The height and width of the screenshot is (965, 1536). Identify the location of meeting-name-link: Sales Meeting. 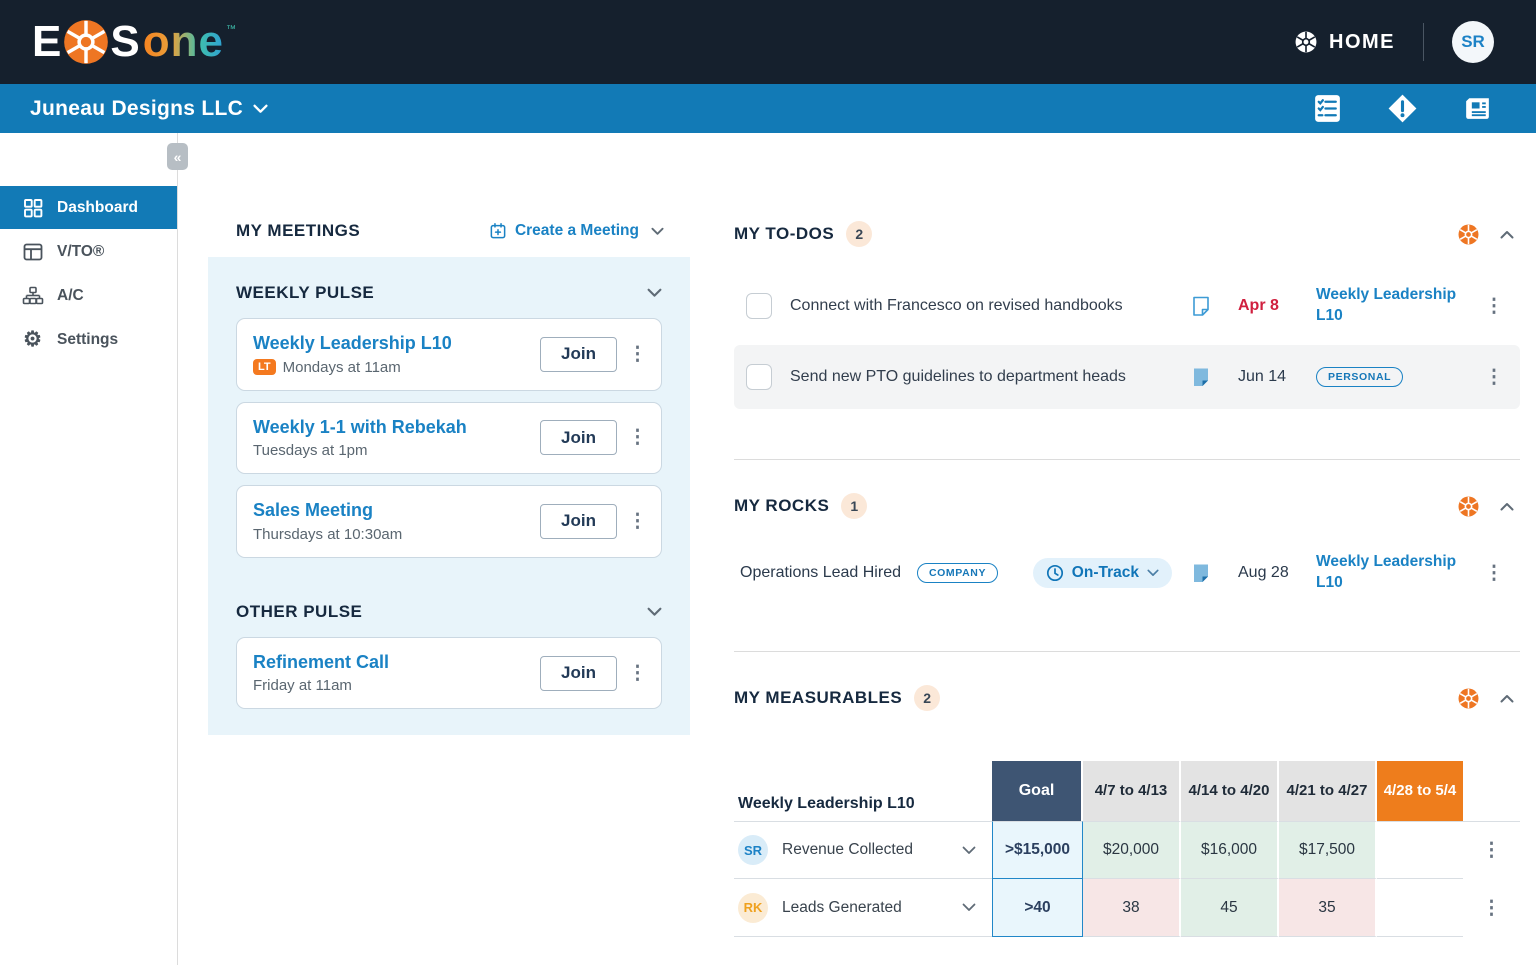
(313, 510).